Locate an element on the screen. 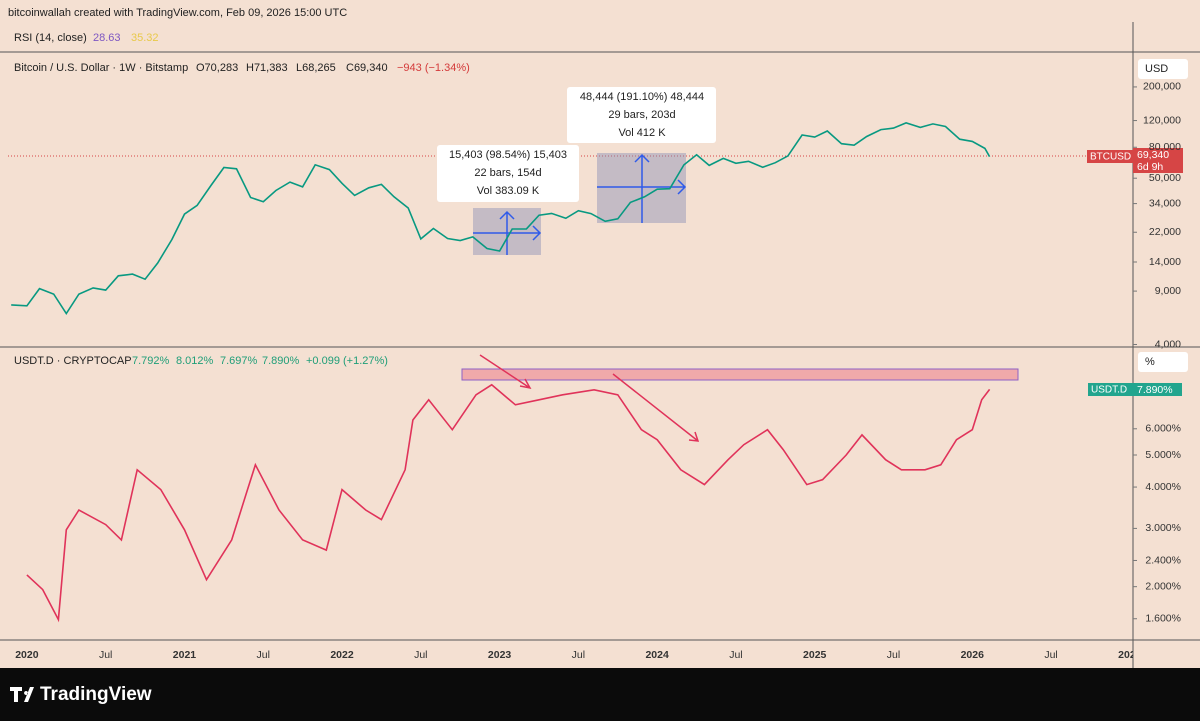 The width and height of the screenshot is (1200, 721). y-tick-label: 34,000 is located at coordinates (1165, 203).